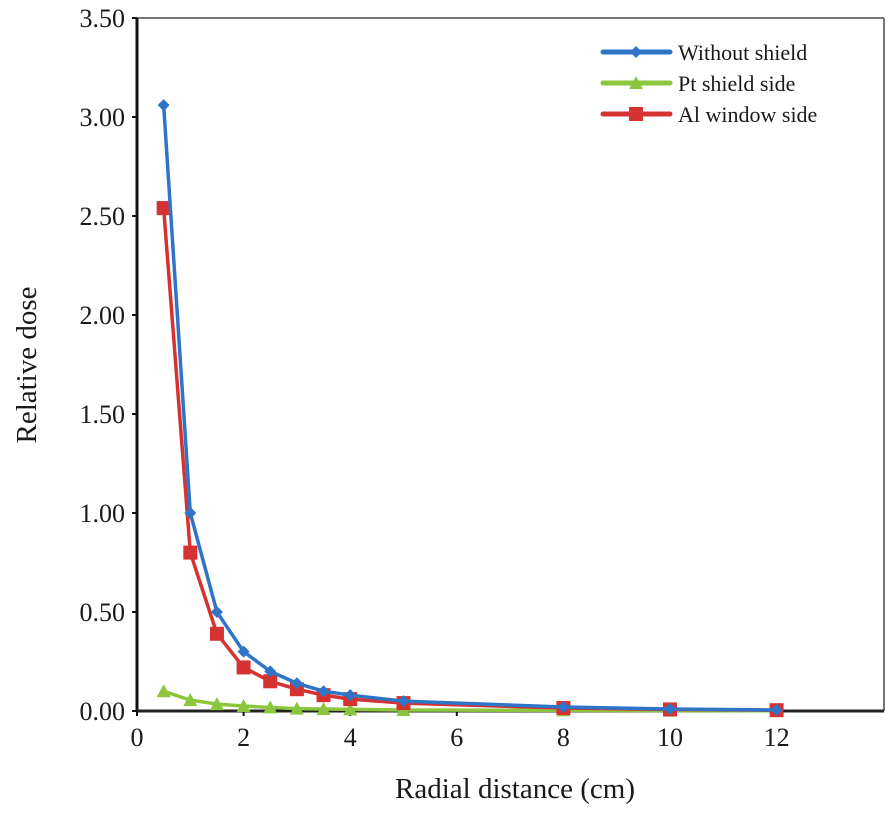 The height and width of the screenshot is (815, 896). I want to click on legend-item: Pt shield side, so click(697, 83).